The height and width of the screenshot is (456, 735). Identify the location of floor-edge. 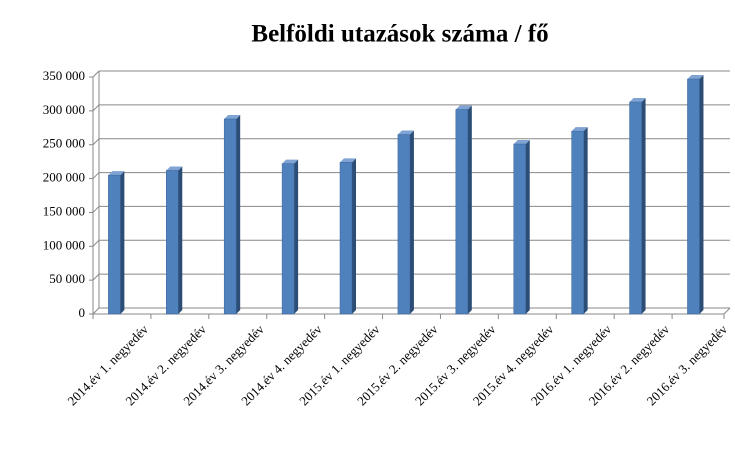
(727, 311).